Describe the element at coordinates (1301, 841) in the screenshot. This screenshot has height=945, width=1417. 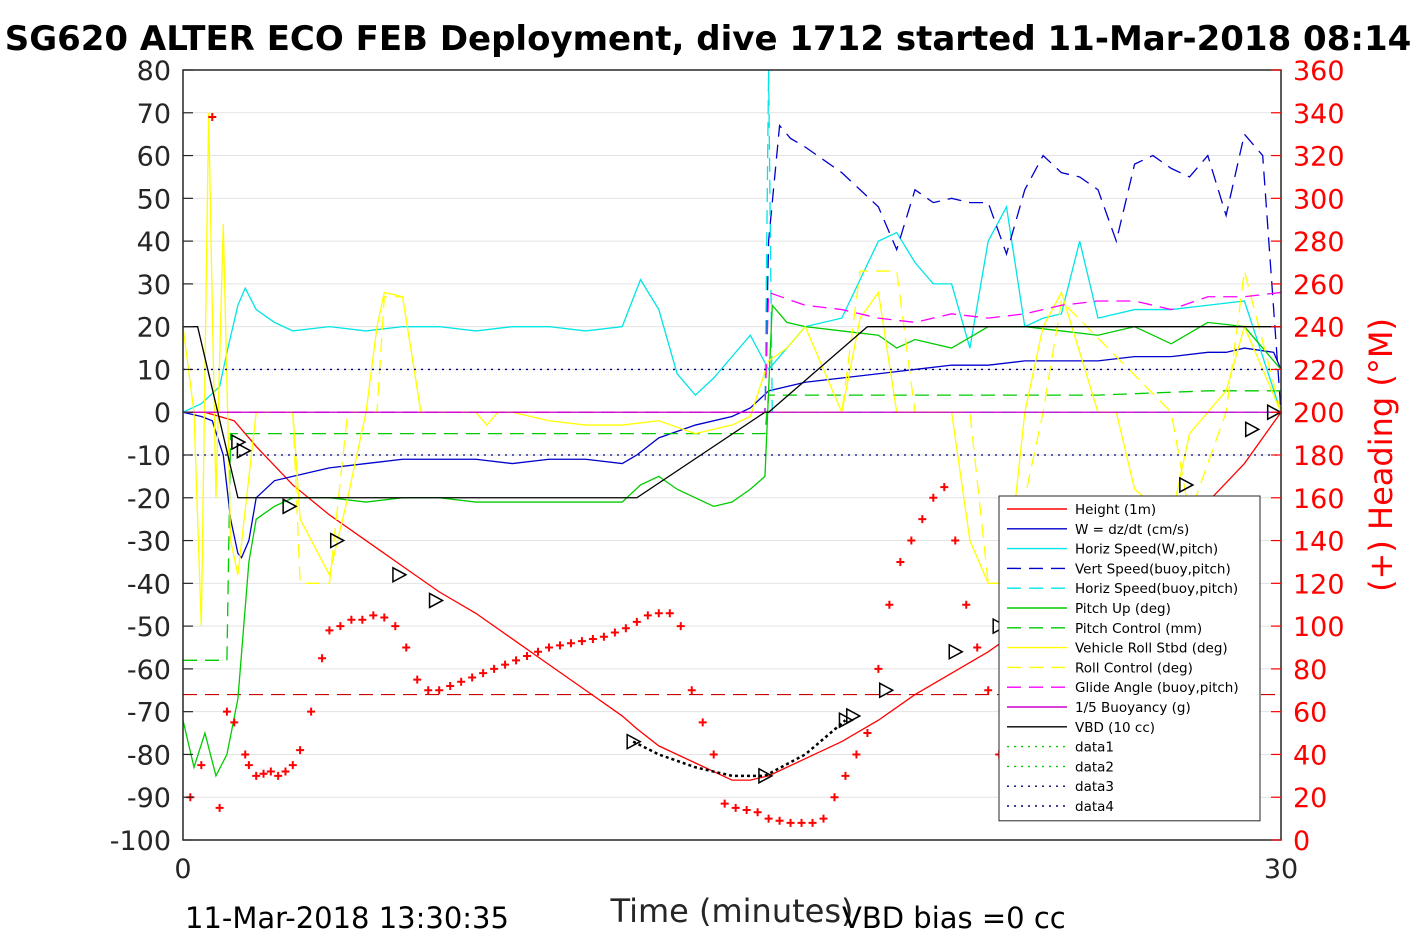
I see `right-tick-label: 0` at that location.